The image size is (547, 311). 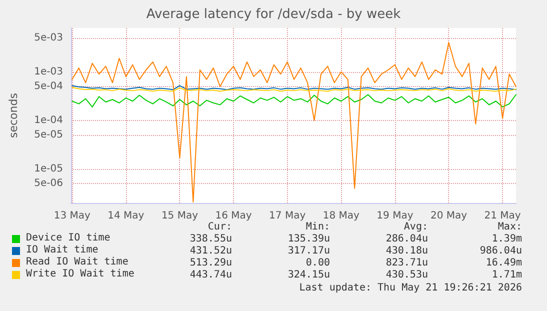 What do you see at coordinates (341, 216) in the screenshot?
I see `x-tick-label: 18 May` at bounding box center [341, 216].